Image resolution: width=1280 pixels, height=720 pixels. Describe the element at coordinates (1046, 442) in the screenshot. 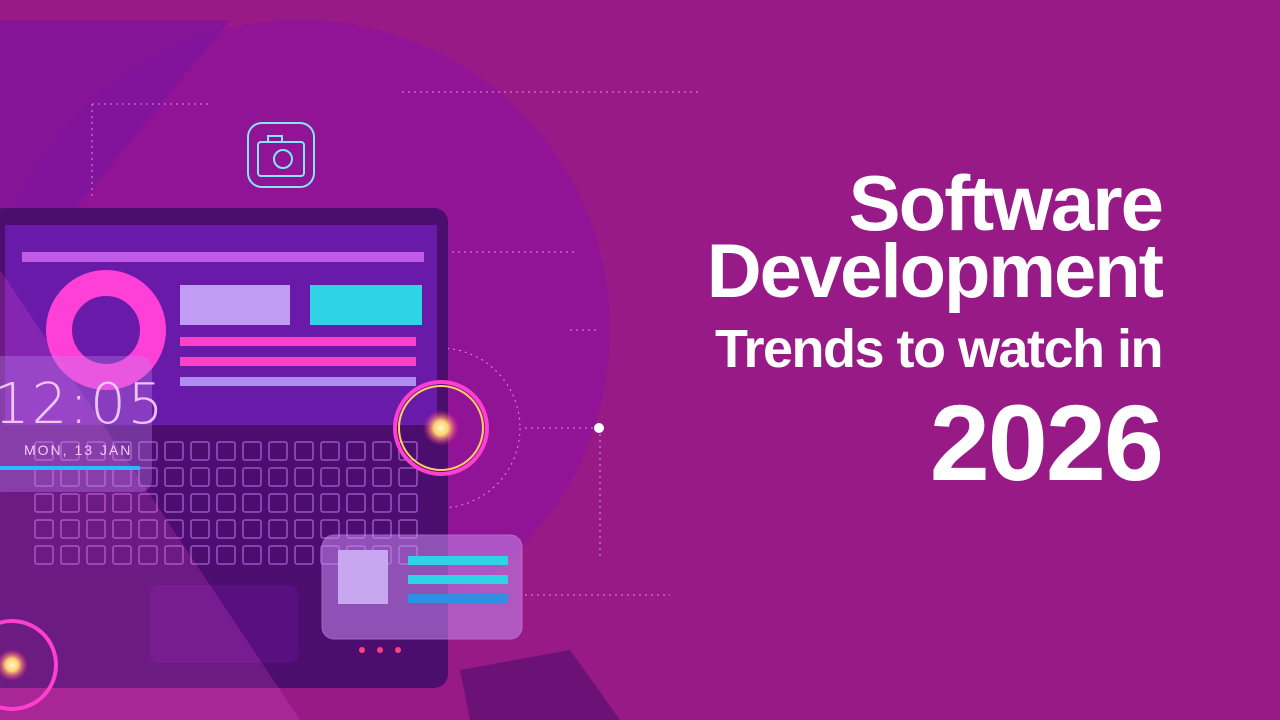

I see `headline-year: 2026` at that location.